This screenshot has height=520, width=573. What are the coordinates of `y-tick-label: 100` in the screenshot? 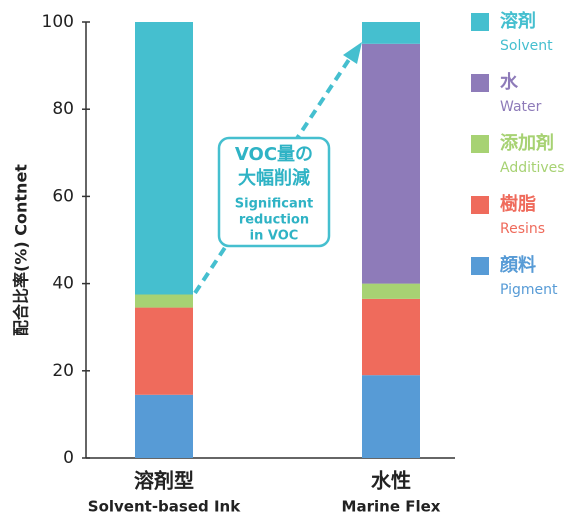 It's located at (58, 22).